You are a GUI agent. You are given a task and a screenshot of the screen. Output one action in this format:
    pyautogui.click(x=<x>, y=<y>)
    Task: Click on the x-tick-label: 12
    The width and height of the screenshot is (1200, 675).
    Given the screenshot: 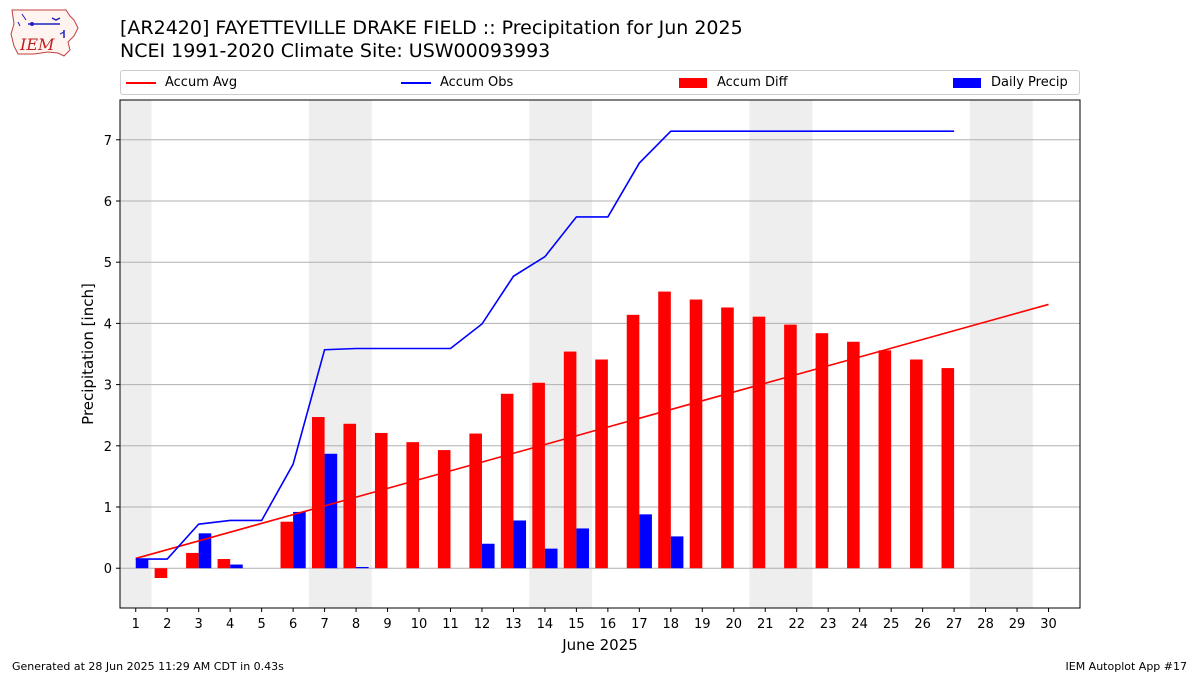 What is the action you would take?
    pyautogui.click(x=482, y=624)
    